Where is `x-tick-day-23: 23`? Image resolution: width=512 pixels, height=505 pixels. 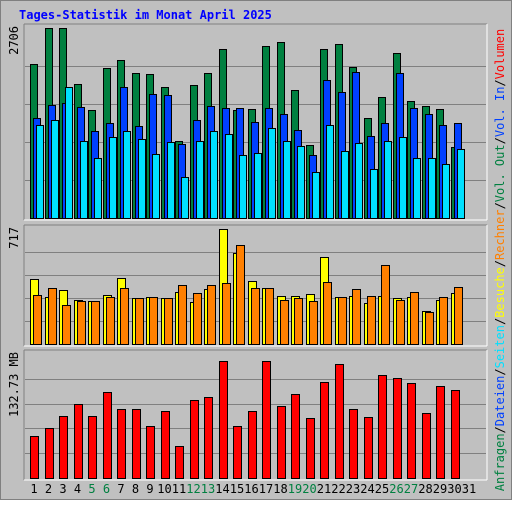
x-tick-day-23: 23 is located at coordinates (353, 489).